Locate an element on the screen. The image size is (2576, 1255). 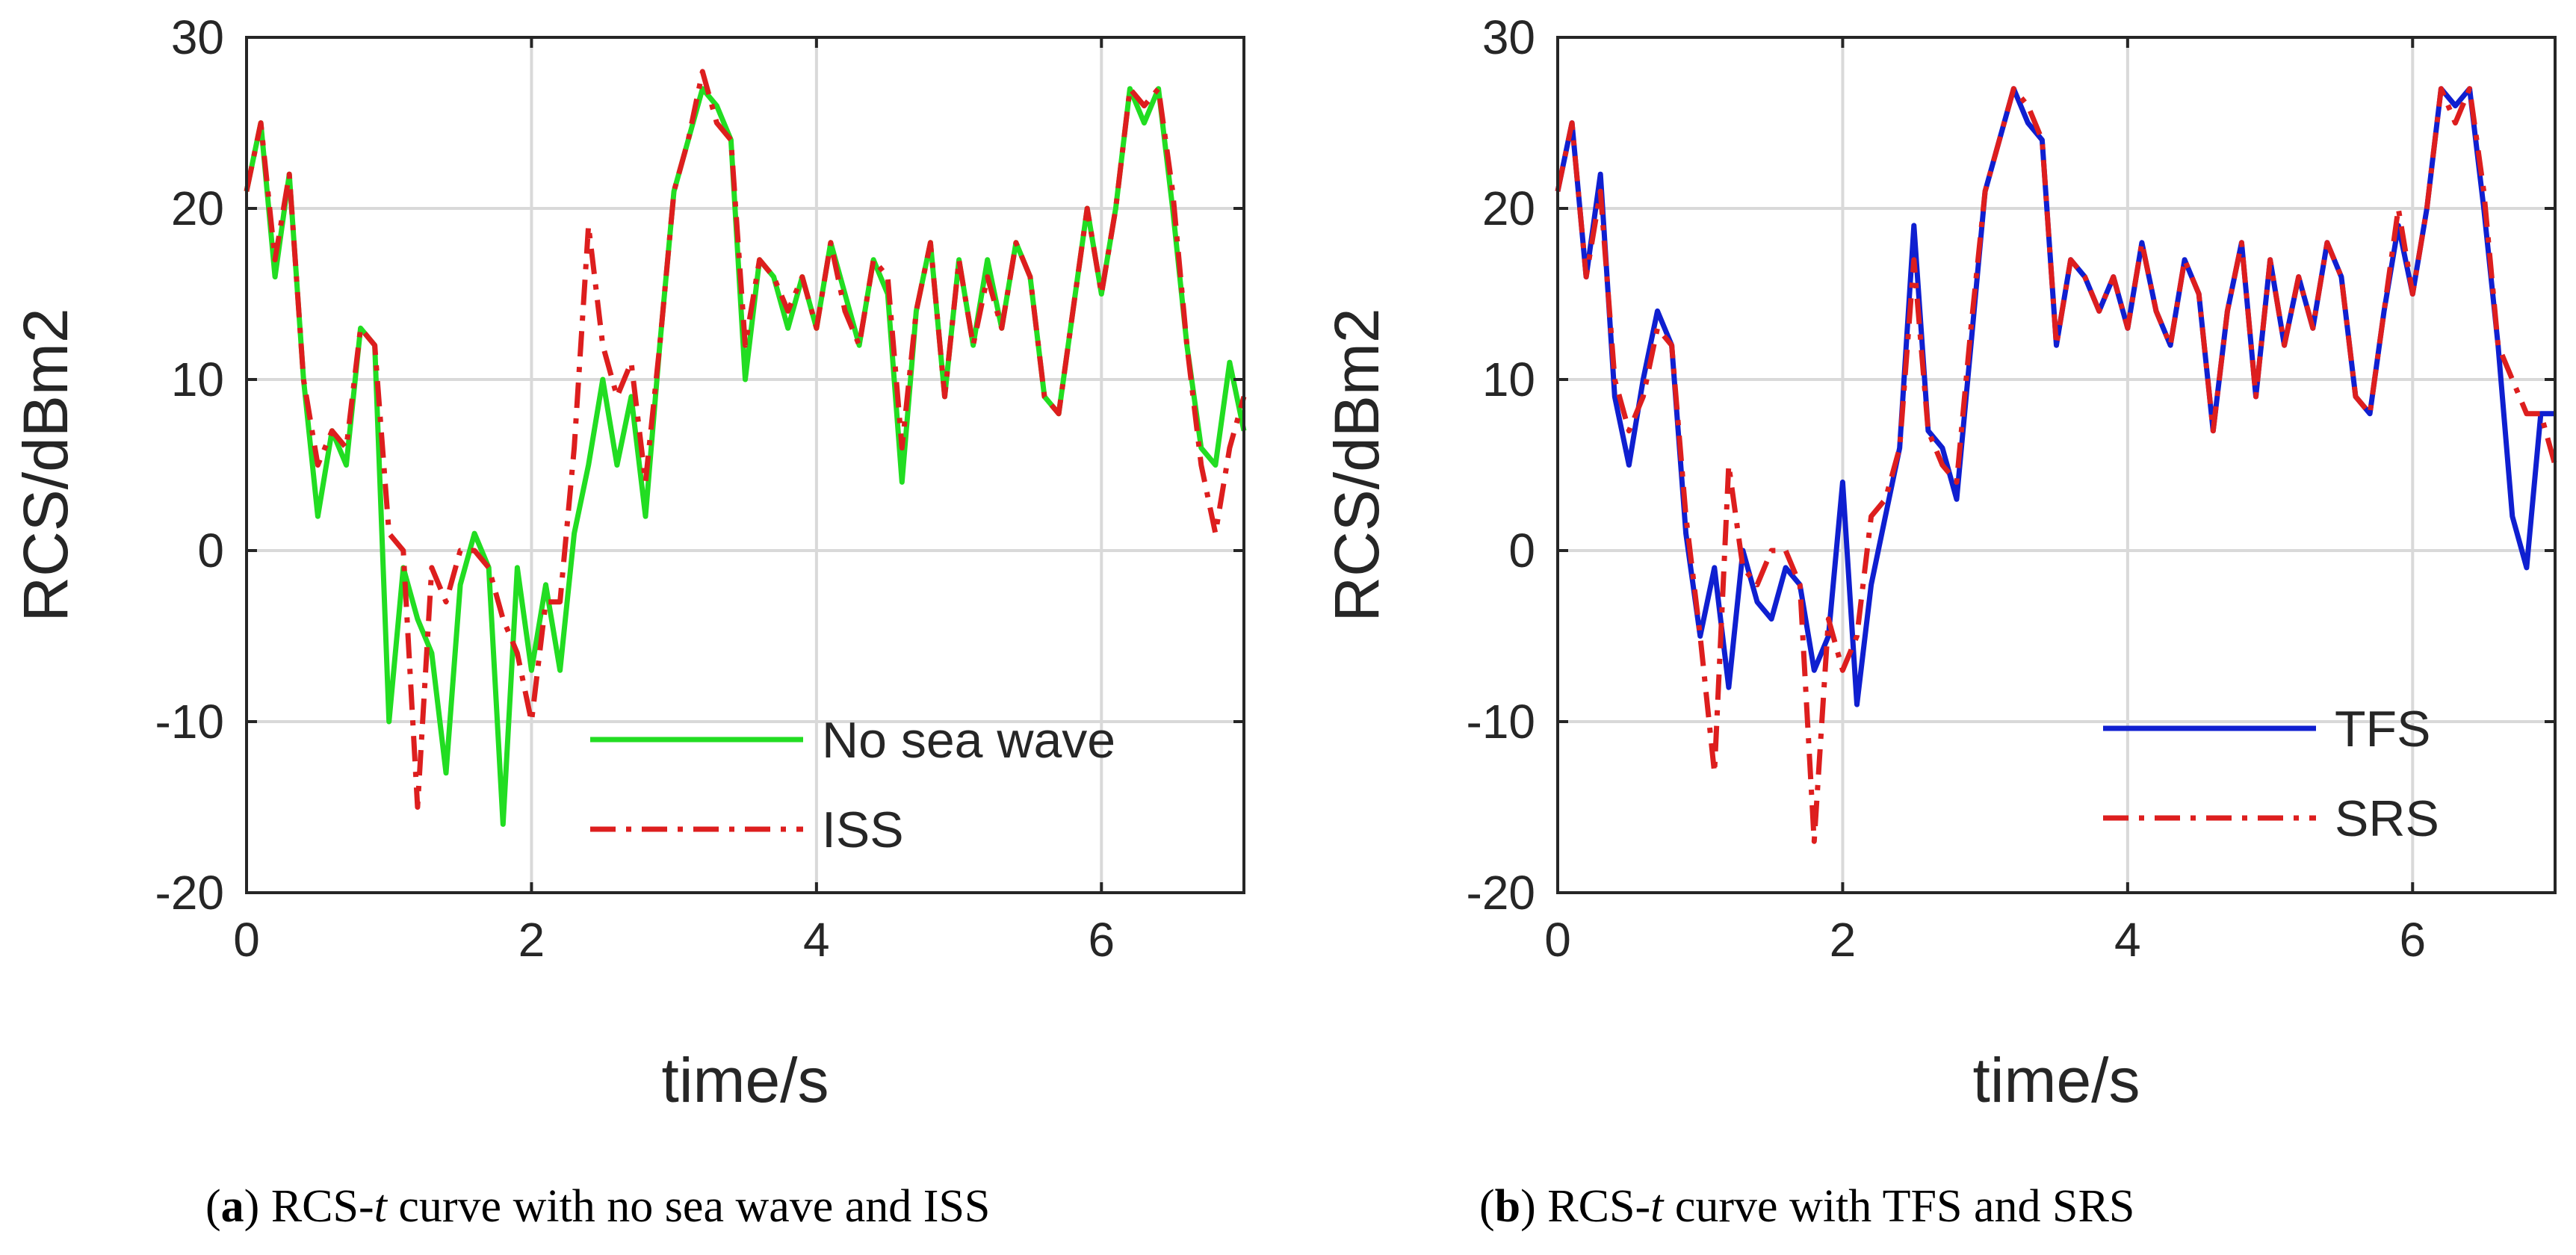
caption-b: (b) RCS-t curve with TFS and SRS is located at coordinates (1807, 1206).